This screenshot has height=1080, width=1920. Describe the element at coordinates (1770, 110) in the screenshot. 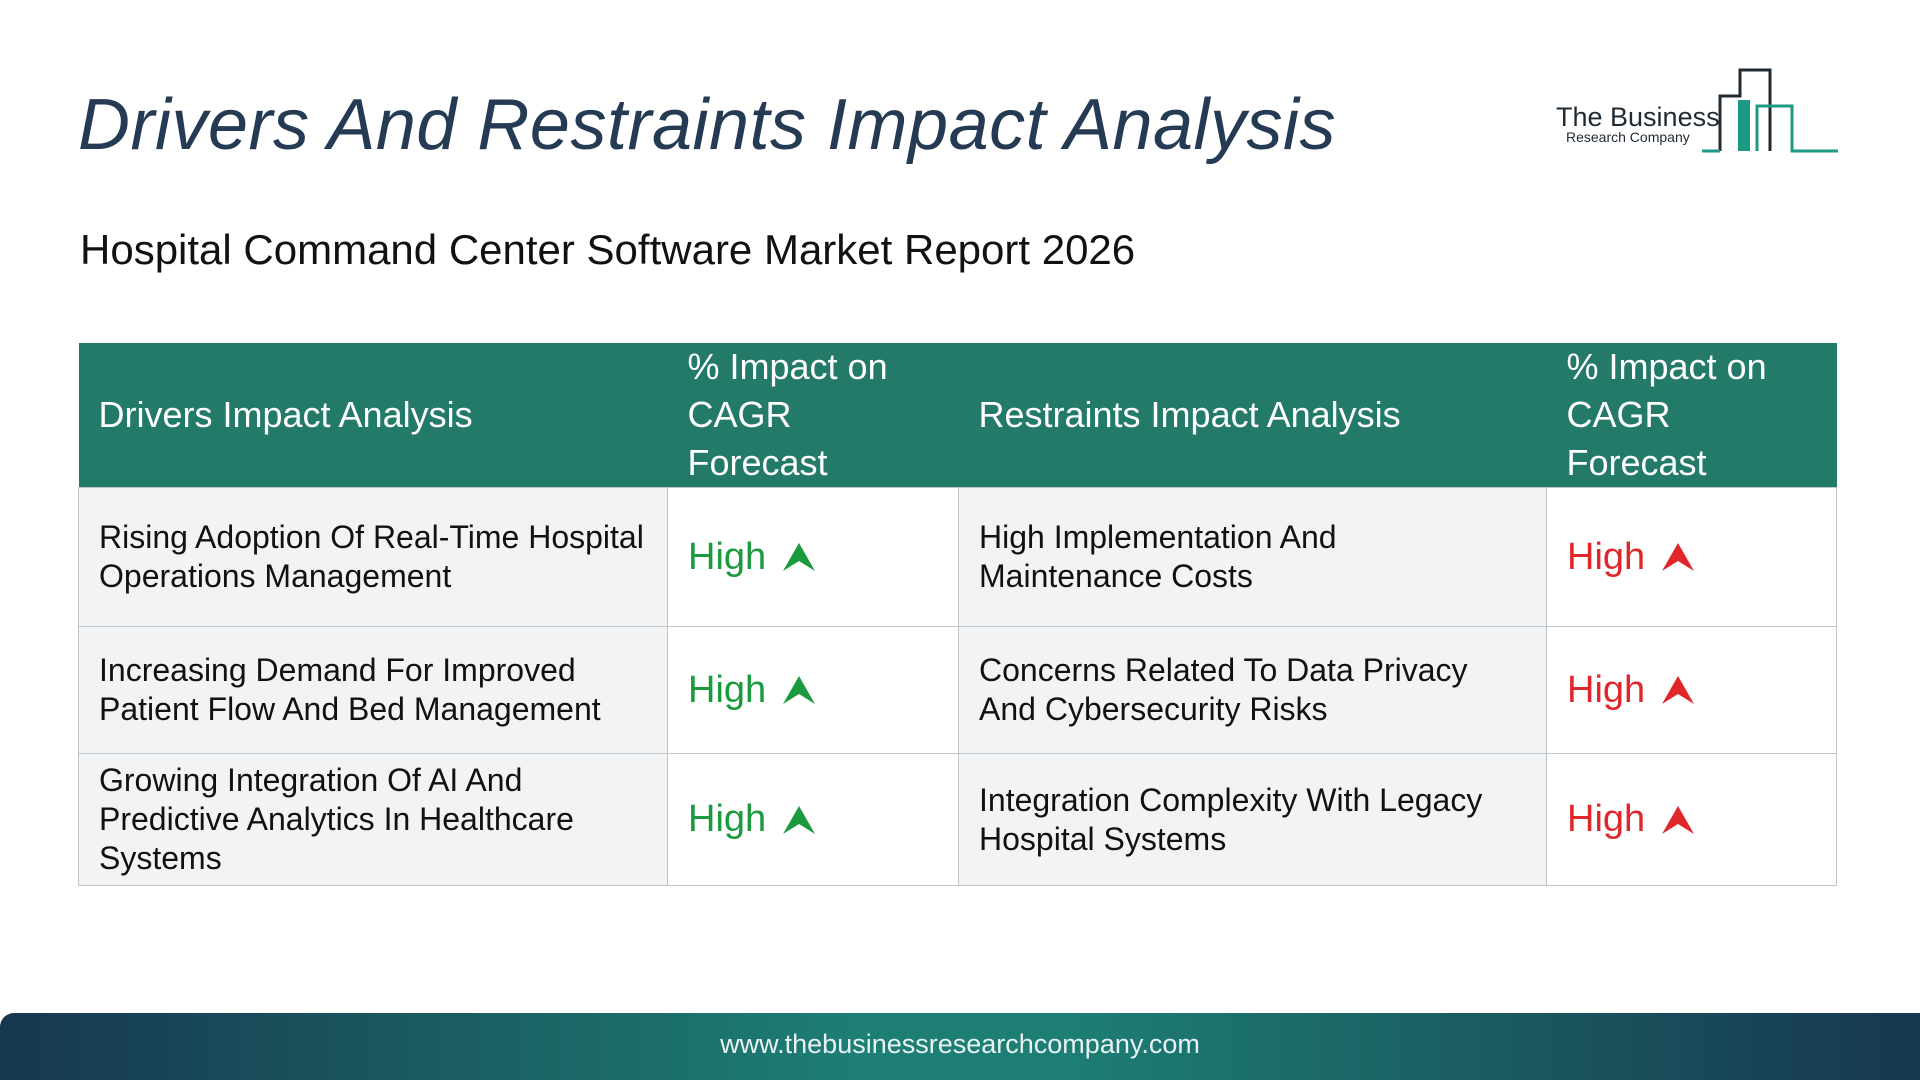

I see `skyline-logo-icon` at that location.